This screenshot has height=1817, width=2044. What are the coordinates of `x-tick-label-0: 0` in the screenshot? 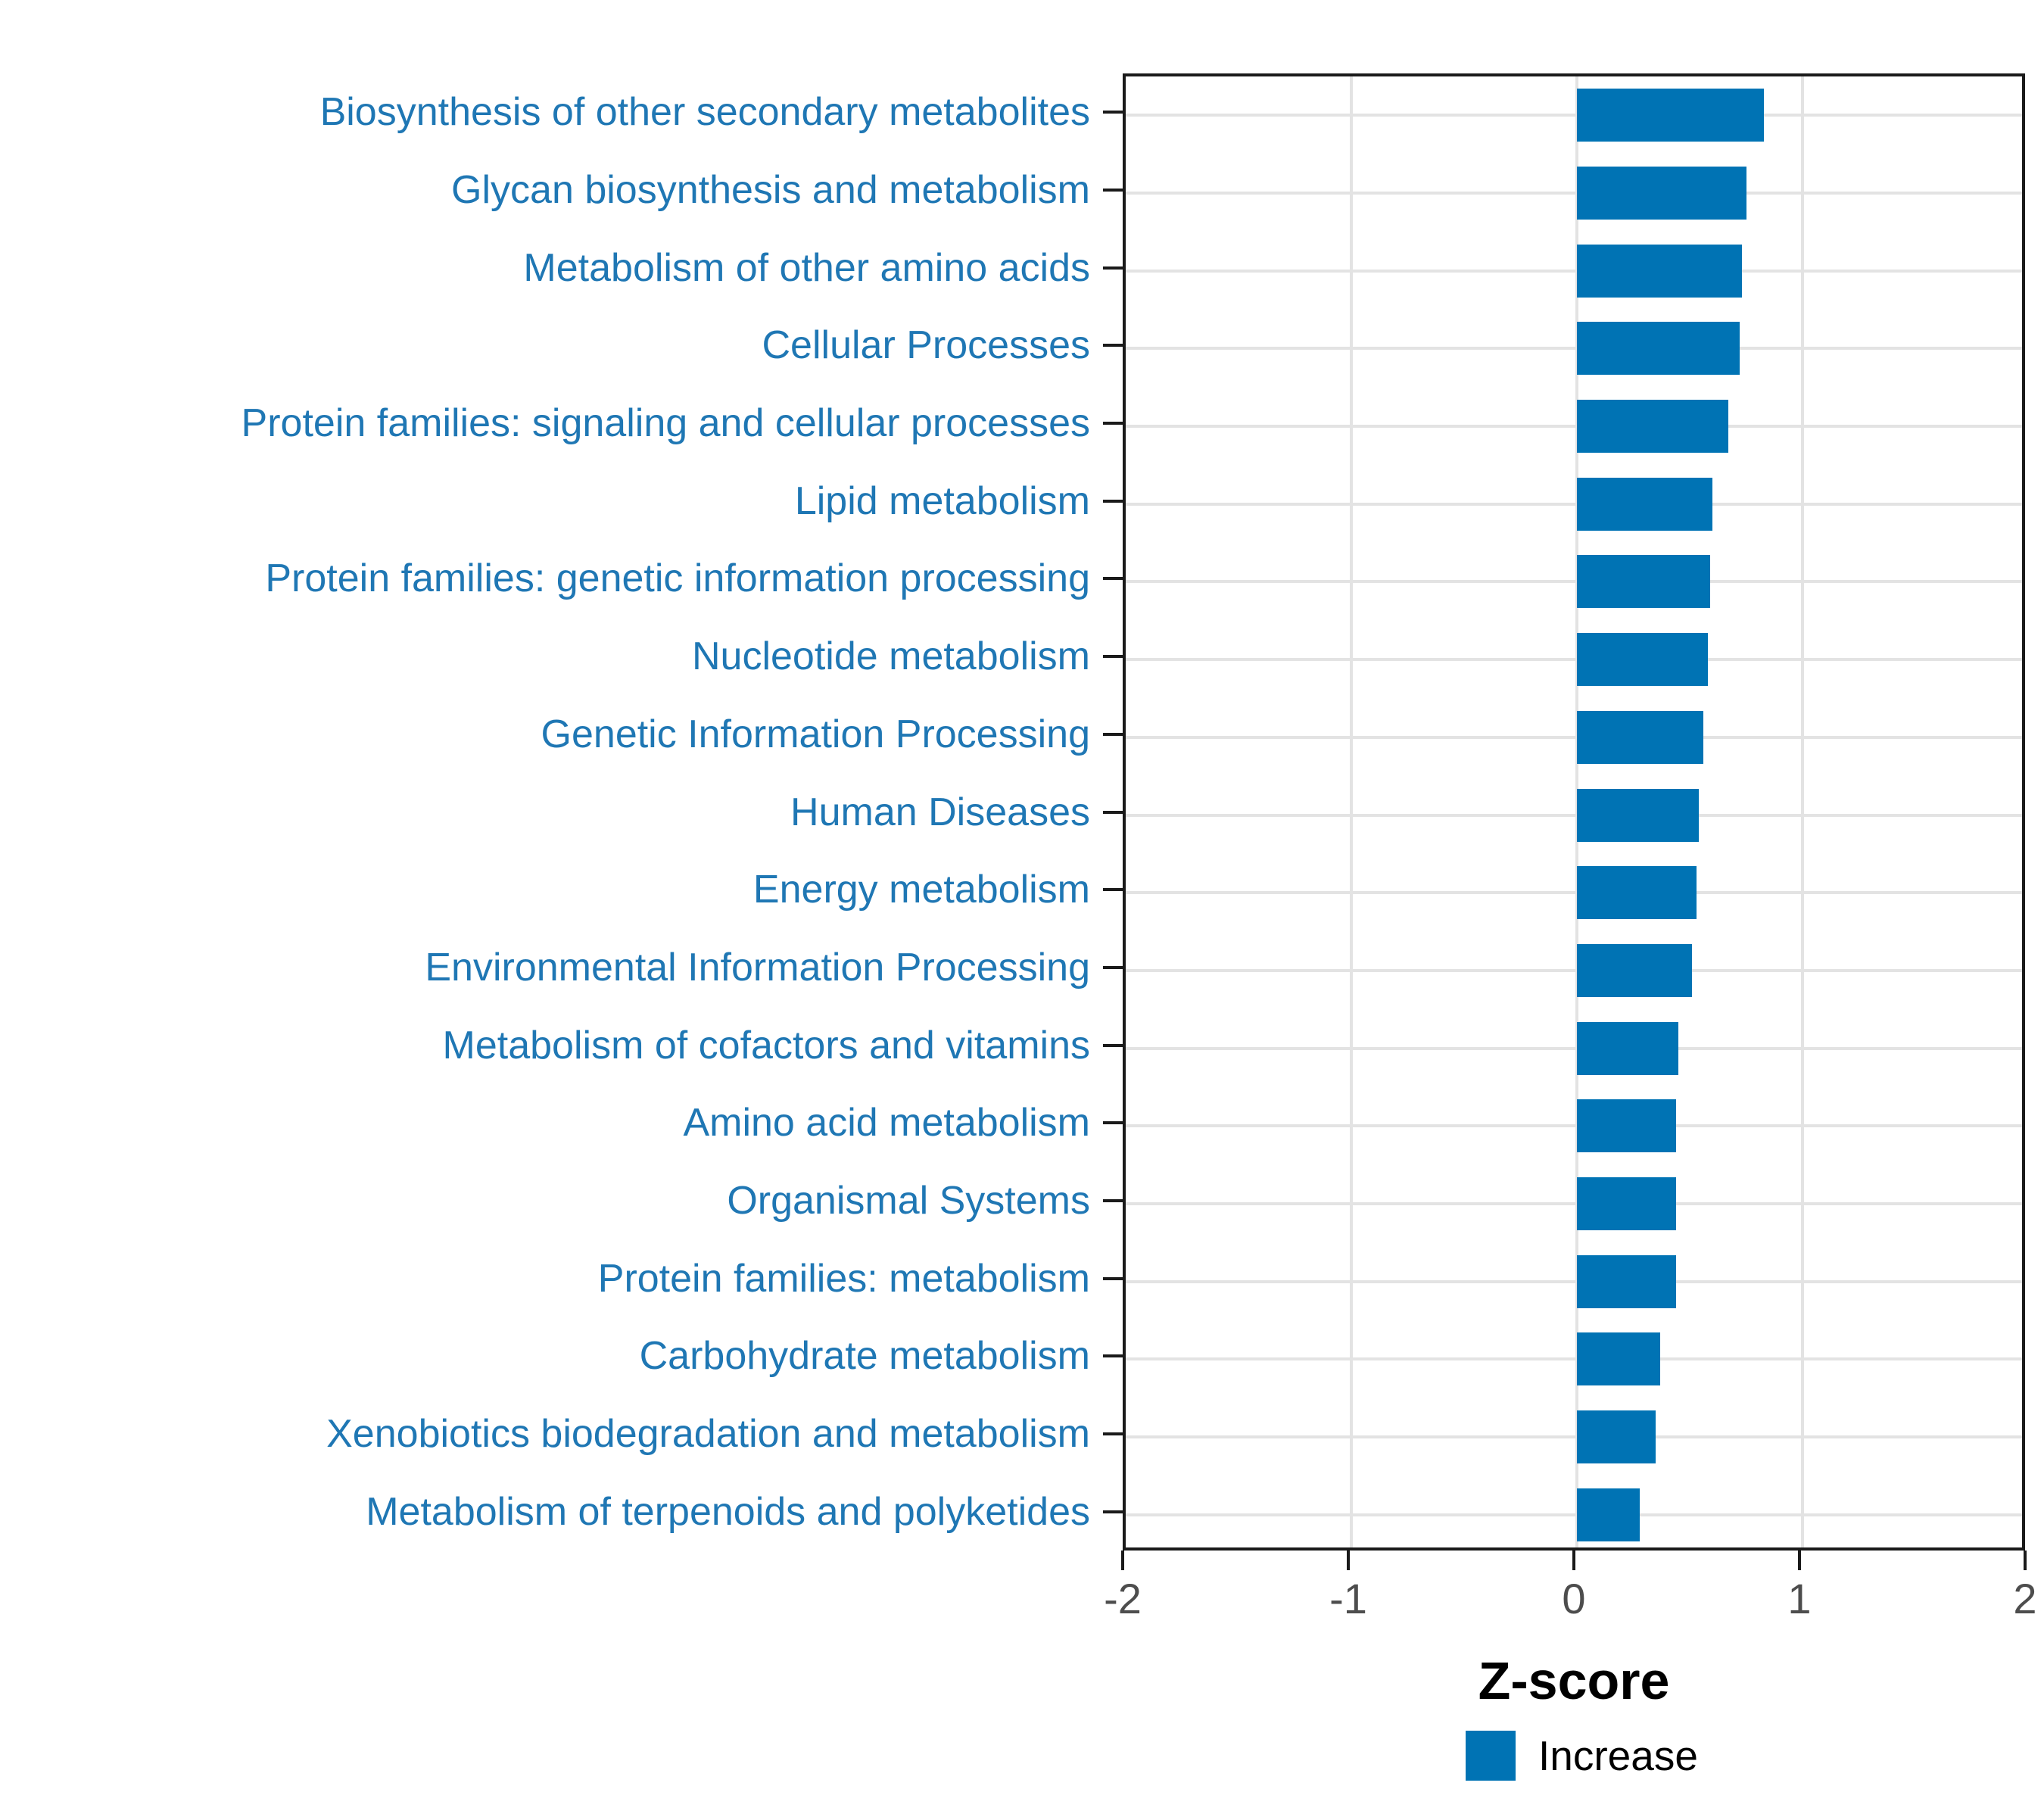 It's located at (1574, 1599).